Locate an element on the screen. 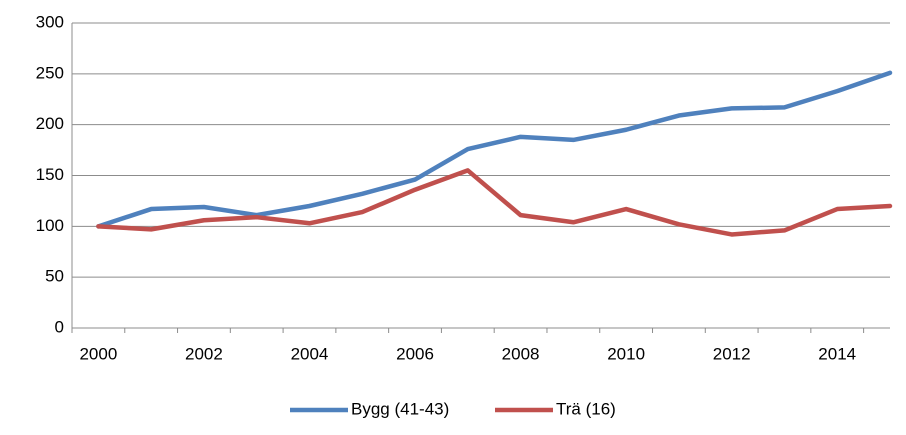 Image resolution: width=906 pixels, height=435 pixels. x-tick-label: 2010 is located at coordinates (626, 353).